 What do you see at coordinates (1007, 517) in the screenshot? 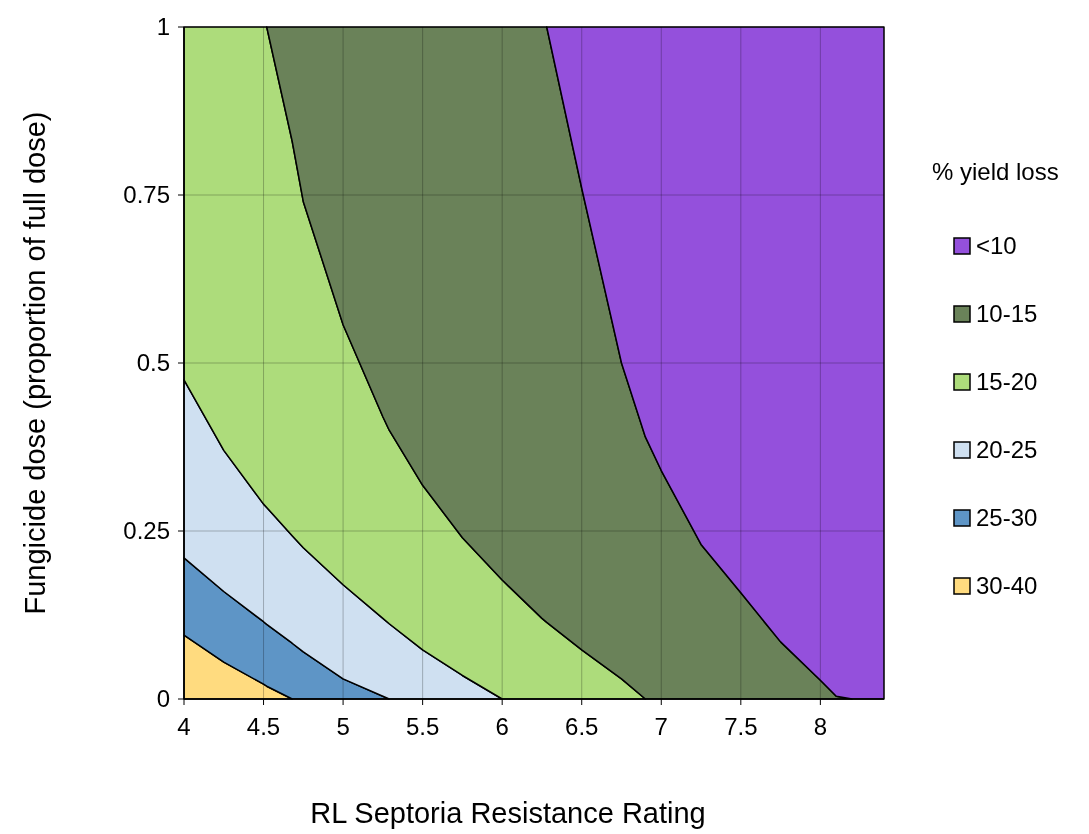
I see `legend-label: 25-30` at bounding box center [1007, 517].